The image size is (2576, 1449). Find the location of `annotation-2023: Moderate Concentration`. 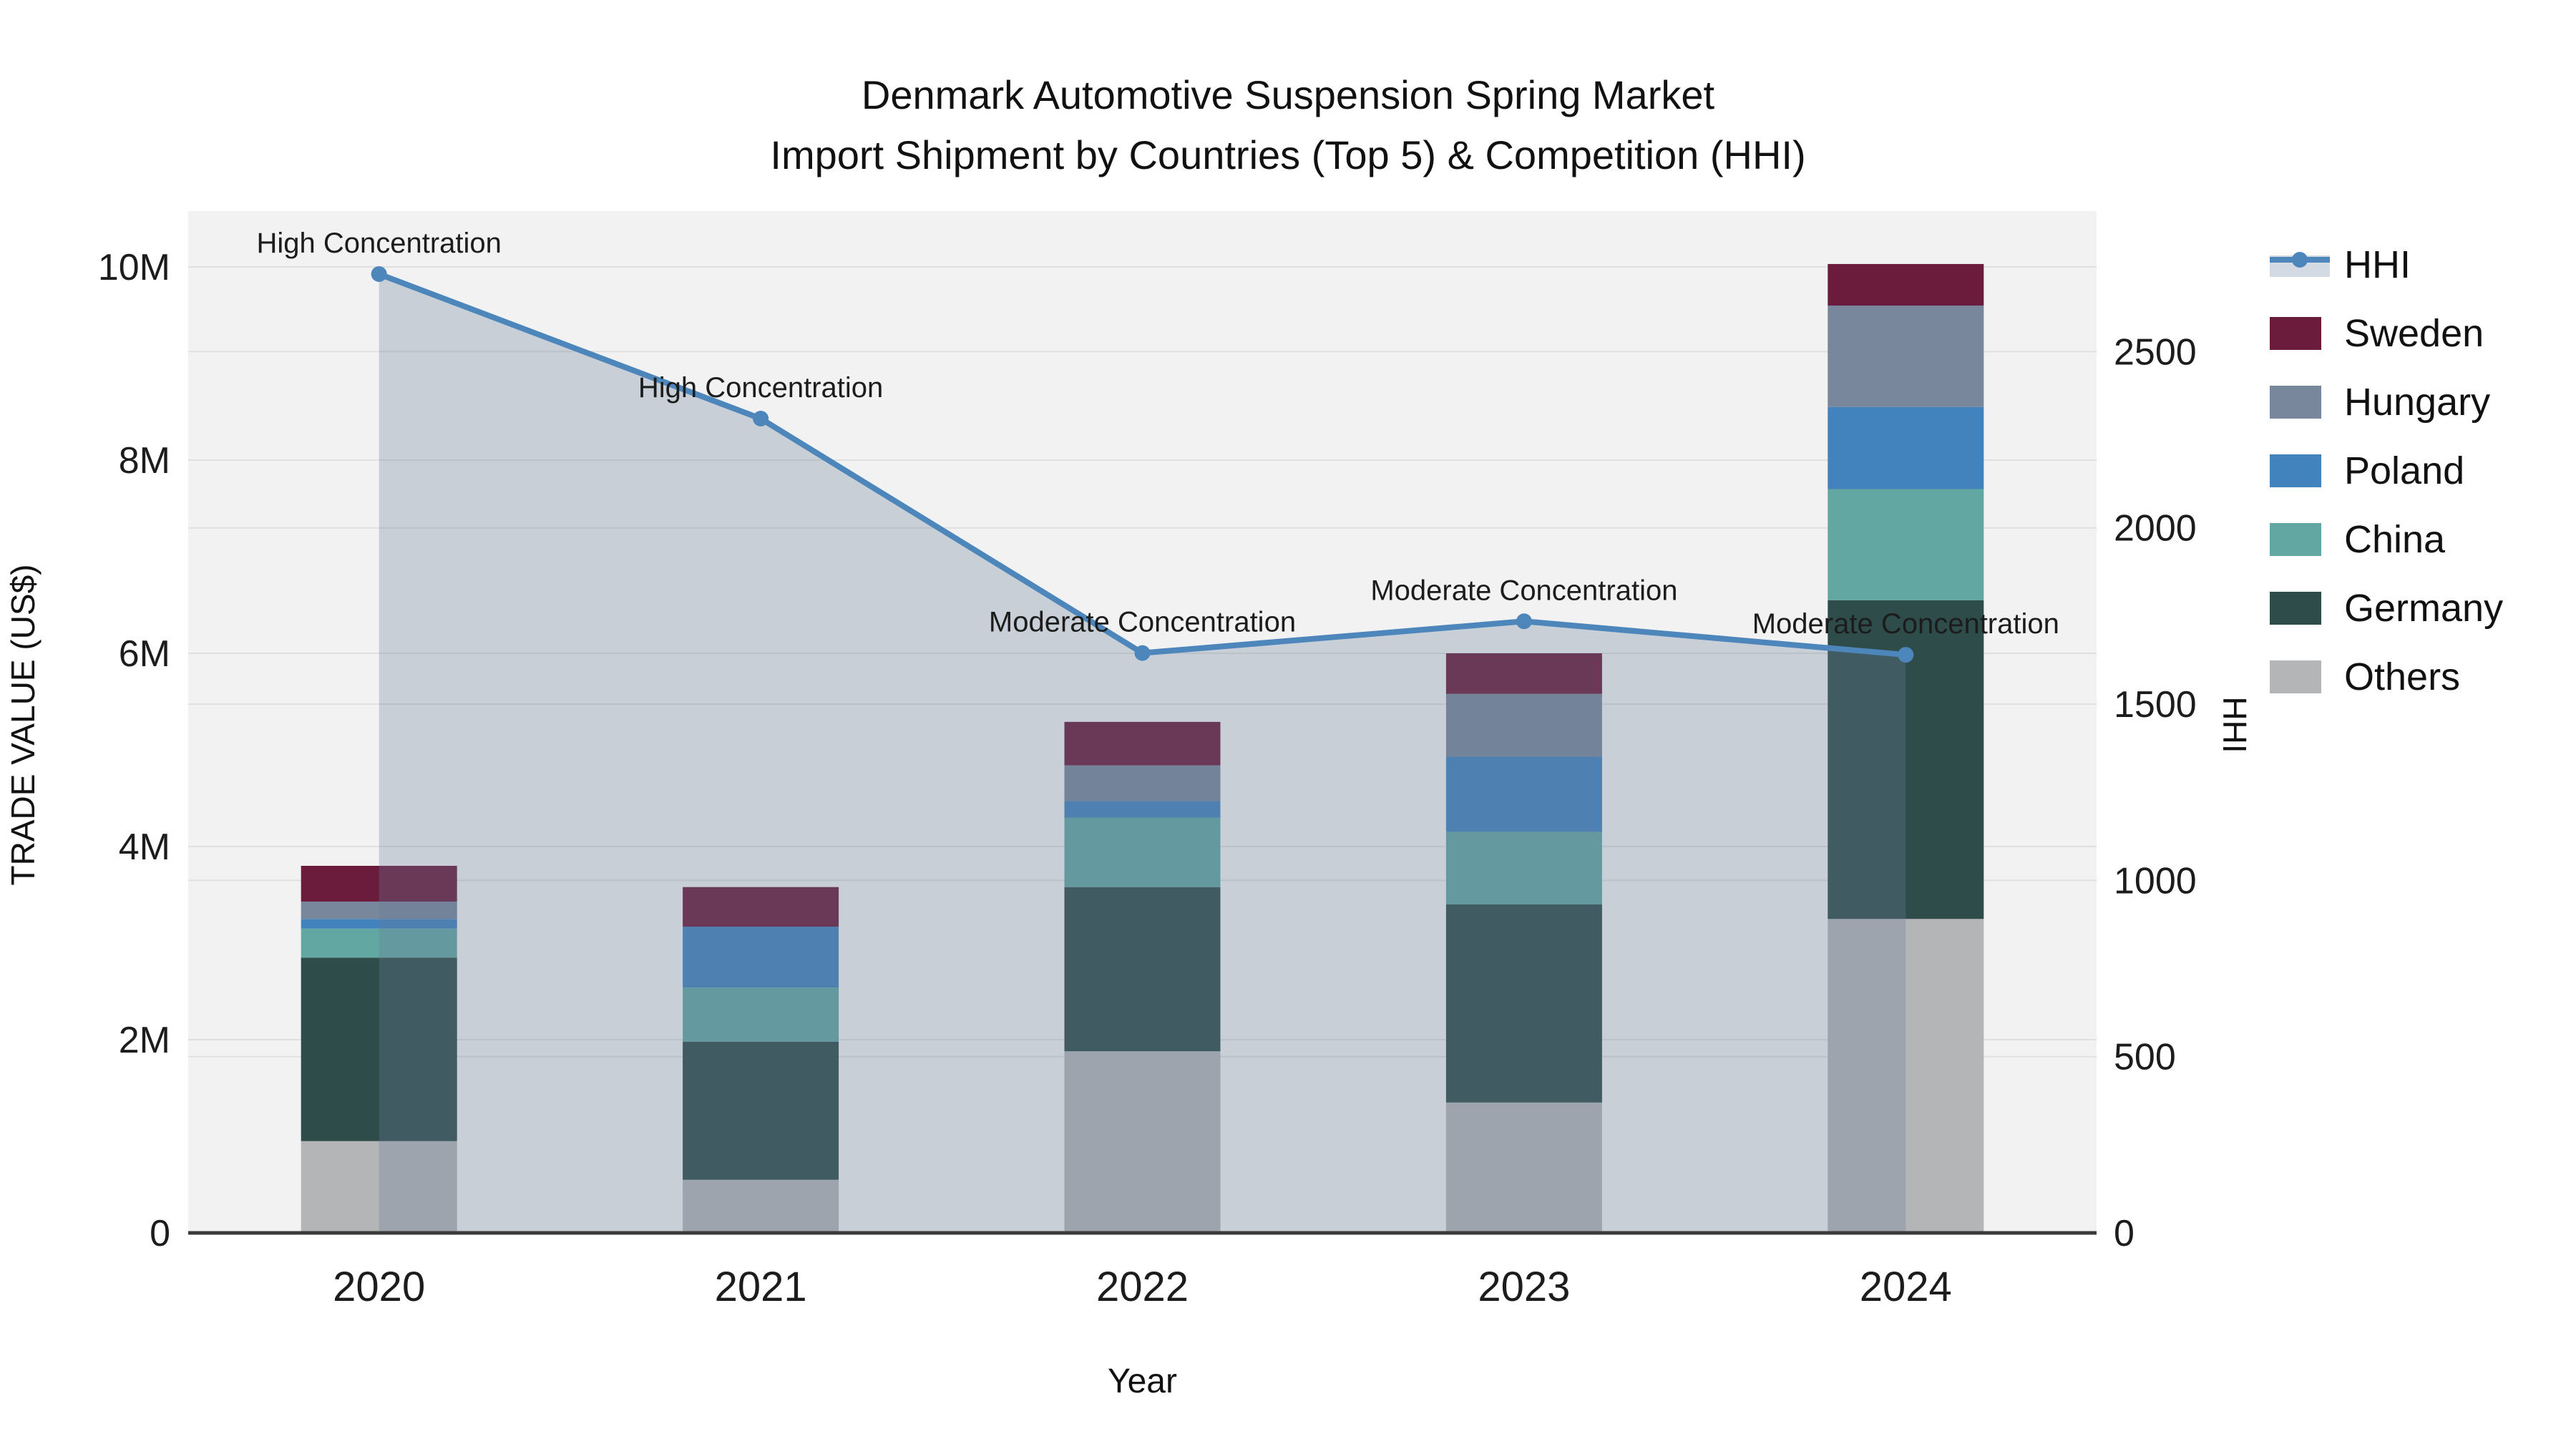

annotation-2023: Moderate Concentration is located at coordinates (1523, 590).